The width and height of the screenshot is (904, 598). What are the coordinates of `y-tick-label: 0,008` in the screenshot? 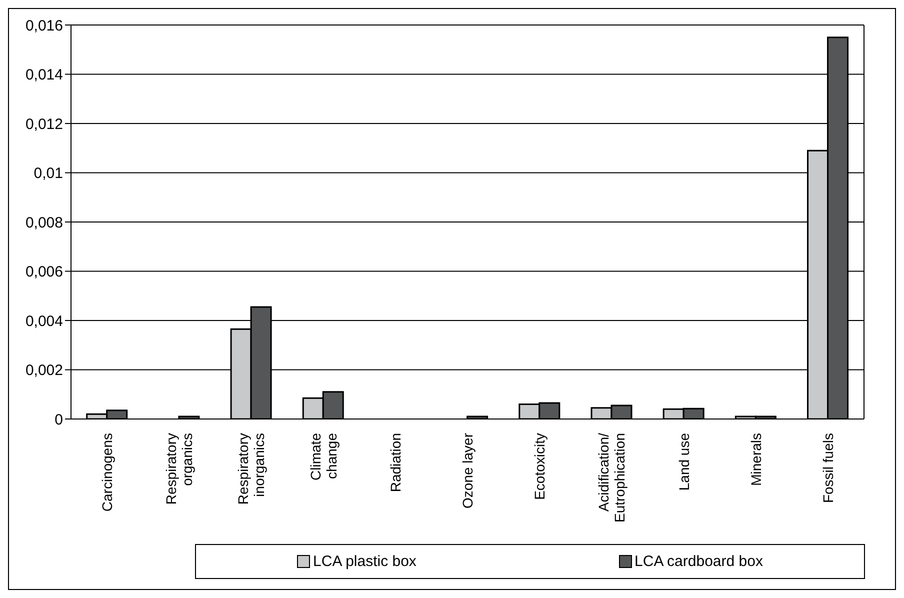 It's located at (44, 223).